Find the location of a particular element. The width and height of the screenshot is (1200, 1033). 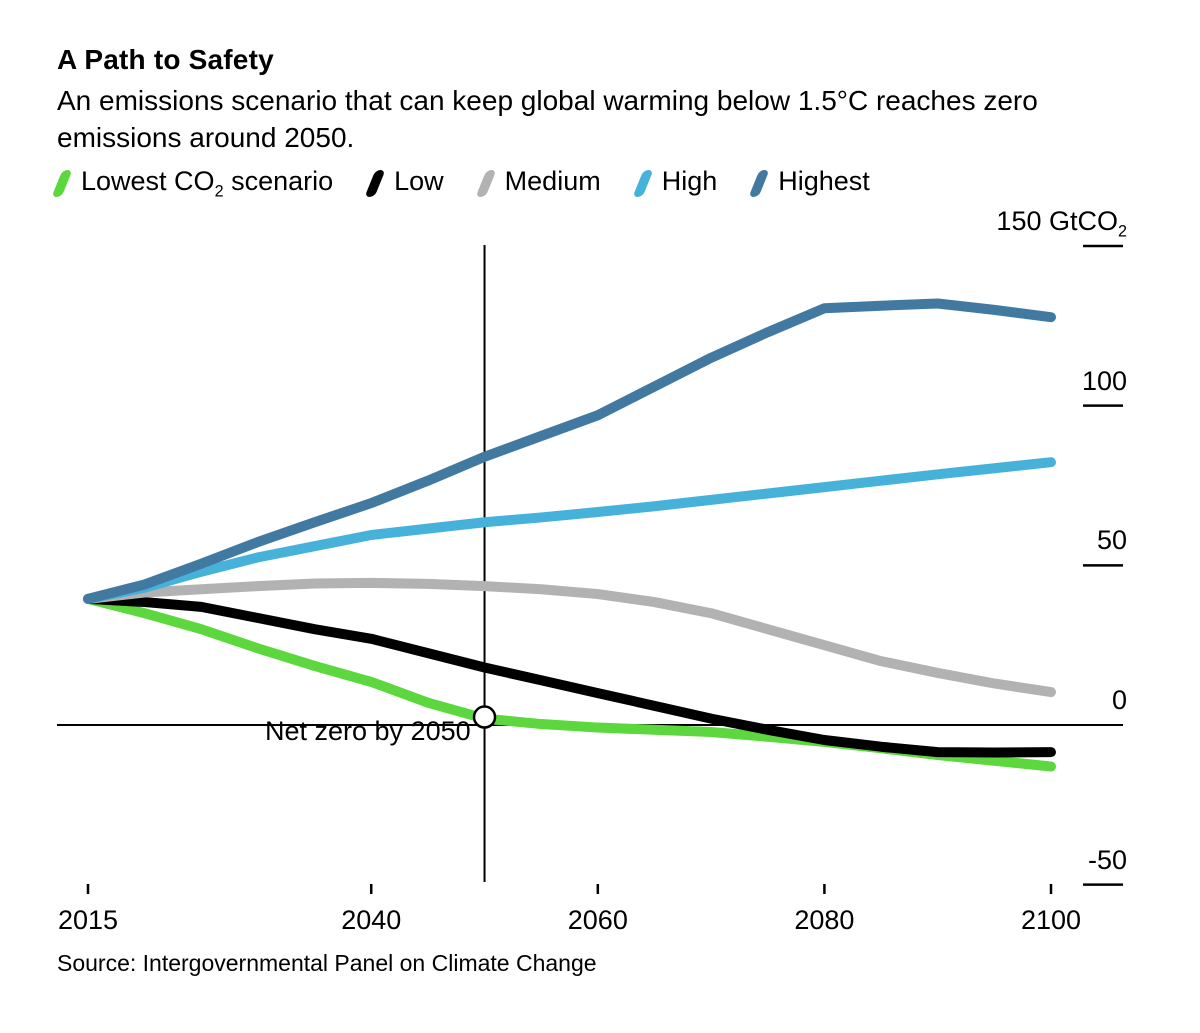

legend-item-lowest-co2-scenario: Lowest CO2 scenario is located at coordinates (192, 183).